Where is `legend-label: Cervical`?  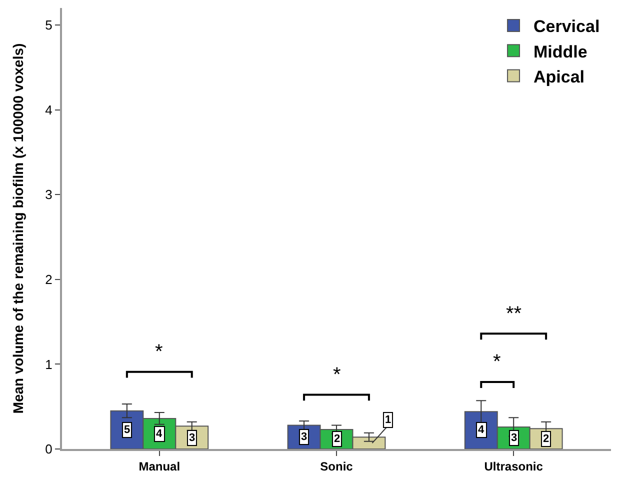 legend-label: Cervical is located at coordinates (567, 26).